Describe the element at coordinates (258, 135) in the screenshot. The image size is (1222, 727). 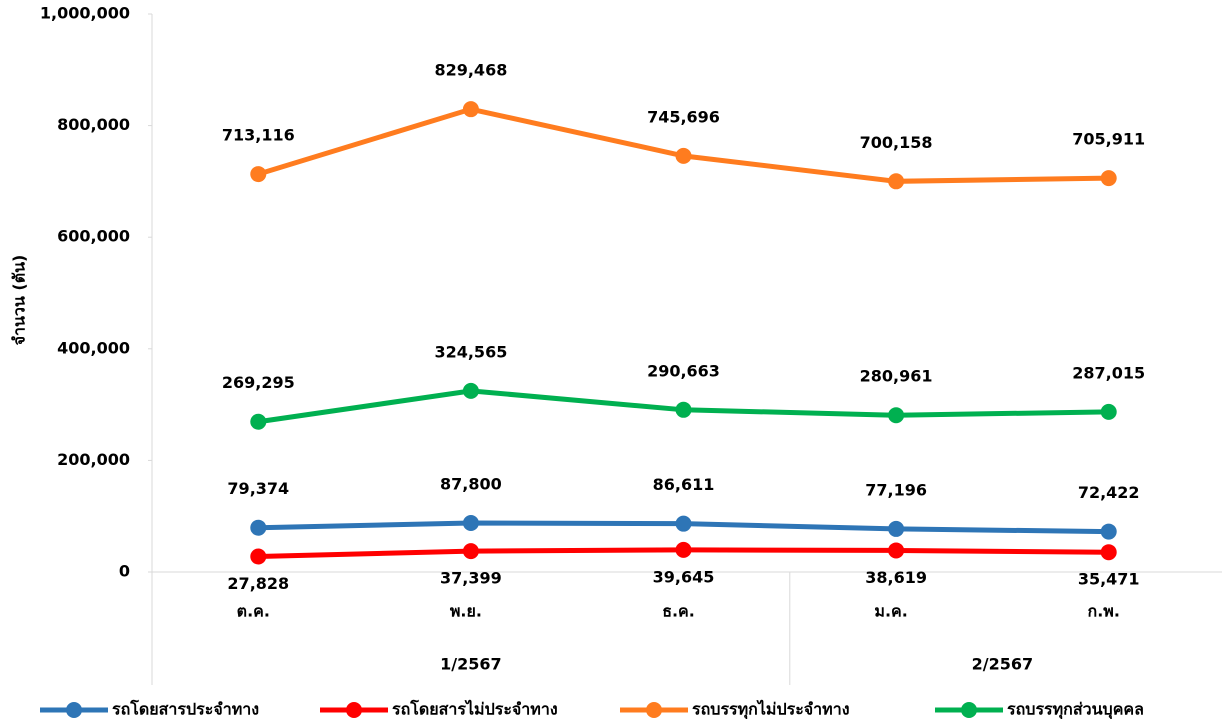
I see `data-label: 713,116` at that location.